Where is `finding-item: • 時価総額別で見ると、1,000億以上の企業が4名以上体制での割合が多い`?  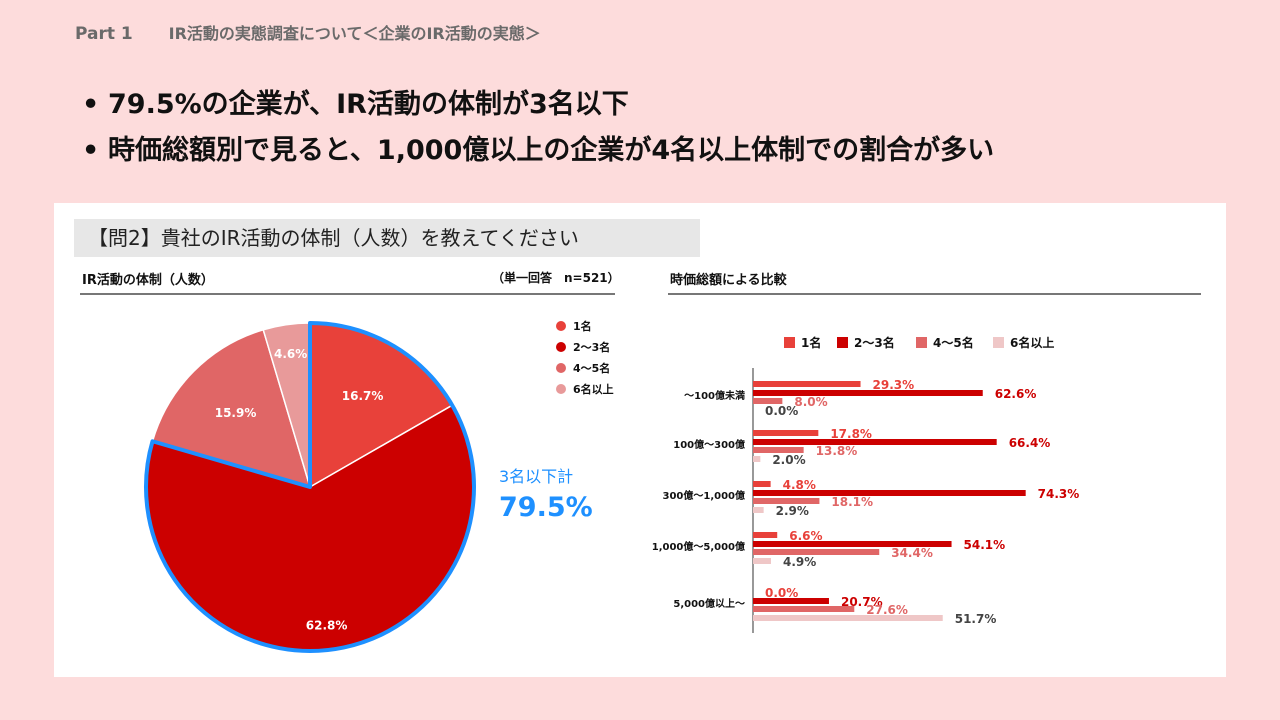
finding-item: • 時価総額別で見ると、1,000億以上の企業が4名以上体制での割合が多い is located at coordinates (538, 151).